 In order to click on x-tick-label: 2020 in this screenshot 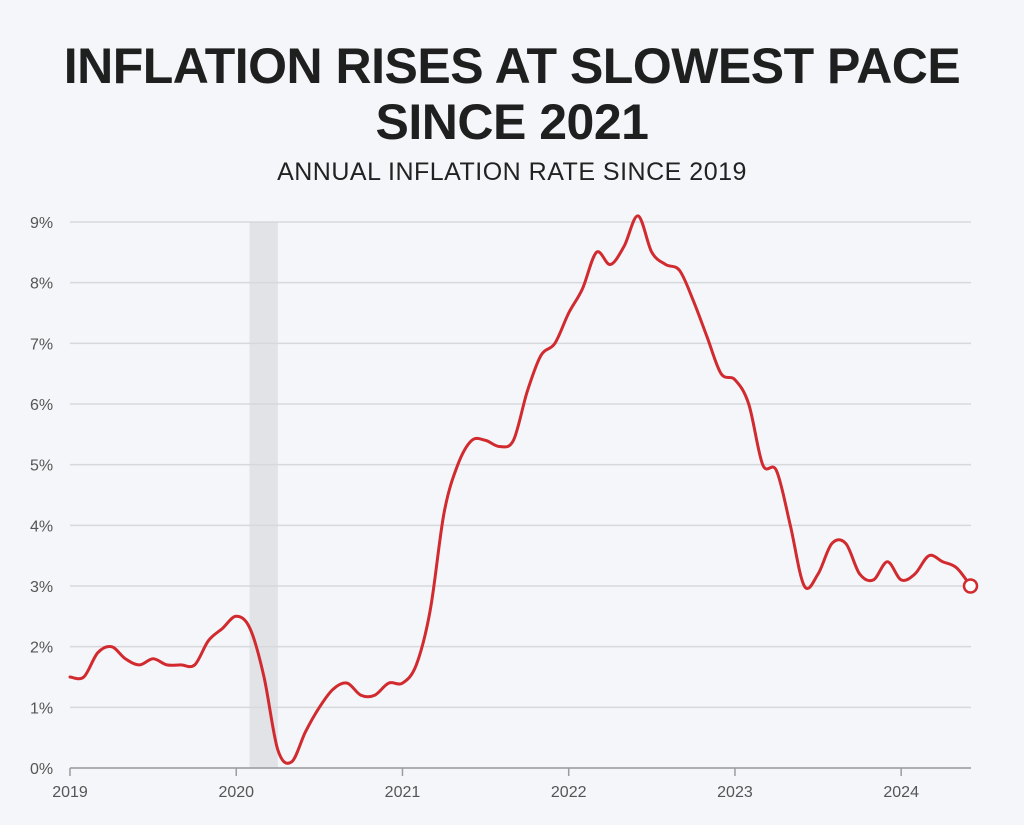, I will do `click(236, 792)`.